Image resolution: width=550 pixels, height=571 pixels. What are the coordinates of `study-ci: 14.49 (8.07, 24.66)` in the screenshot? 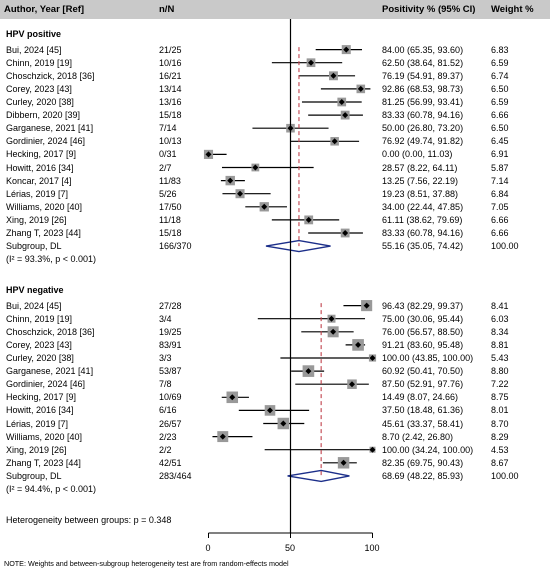 It's located at (420, 397).